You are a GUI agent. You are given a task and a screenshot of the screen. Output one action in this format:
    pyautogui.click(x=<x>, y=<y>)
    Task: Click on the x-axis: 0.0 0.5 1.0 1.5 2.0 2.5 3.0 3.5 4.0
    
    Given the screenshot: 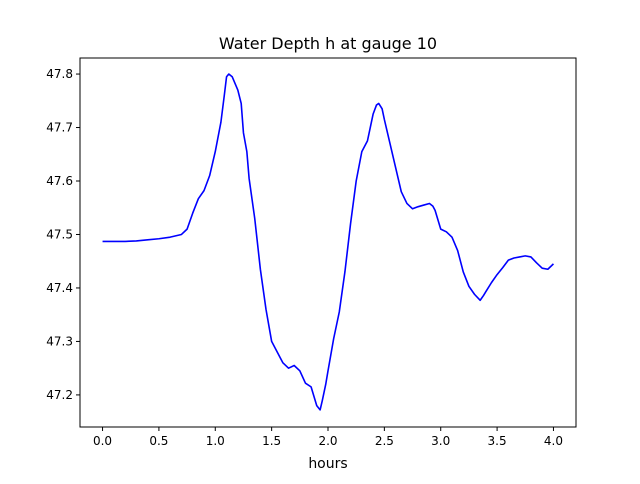 What is the action you would take?
    pyautogui.click(x=328, y=437)
    